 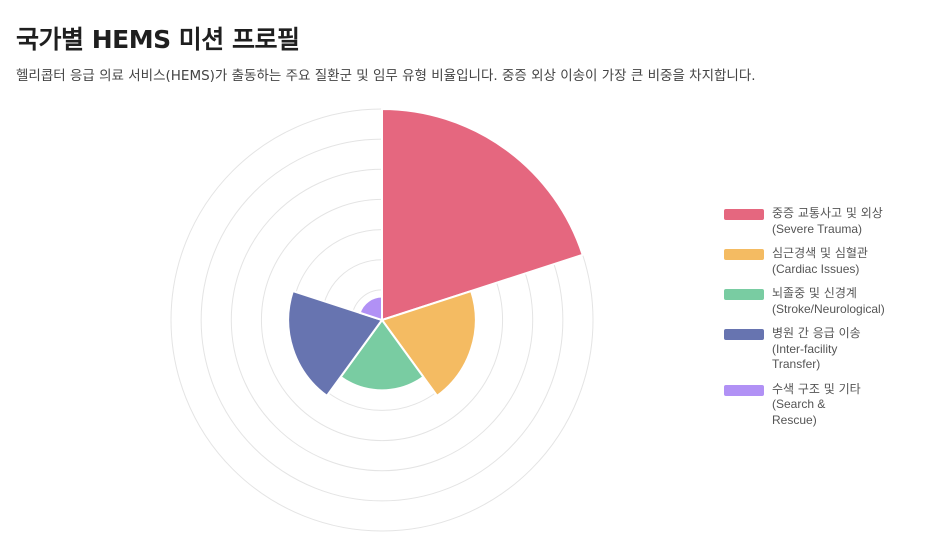 I want to click on legend-label: 뇌졸중 및 신경계 (Stroke/Neurological), so click(x=828, y=301).